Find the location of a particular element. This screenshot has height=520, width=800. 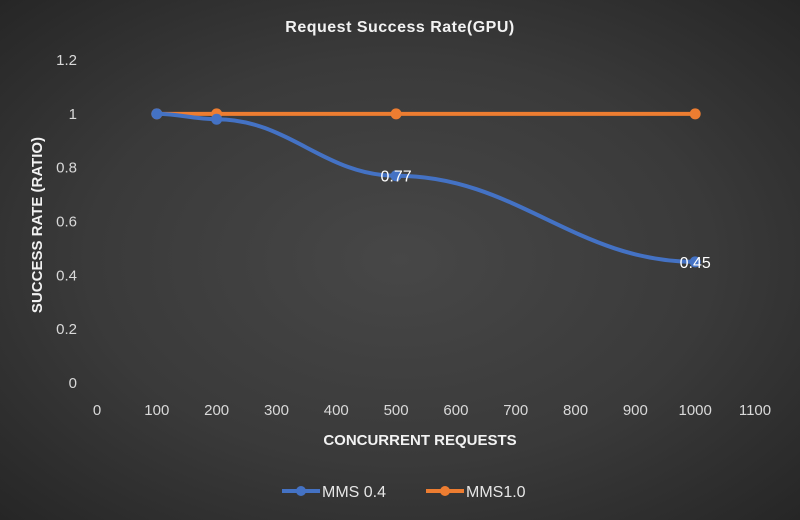

y-tick-label: 1.2 is located at coordinates (66, 60).